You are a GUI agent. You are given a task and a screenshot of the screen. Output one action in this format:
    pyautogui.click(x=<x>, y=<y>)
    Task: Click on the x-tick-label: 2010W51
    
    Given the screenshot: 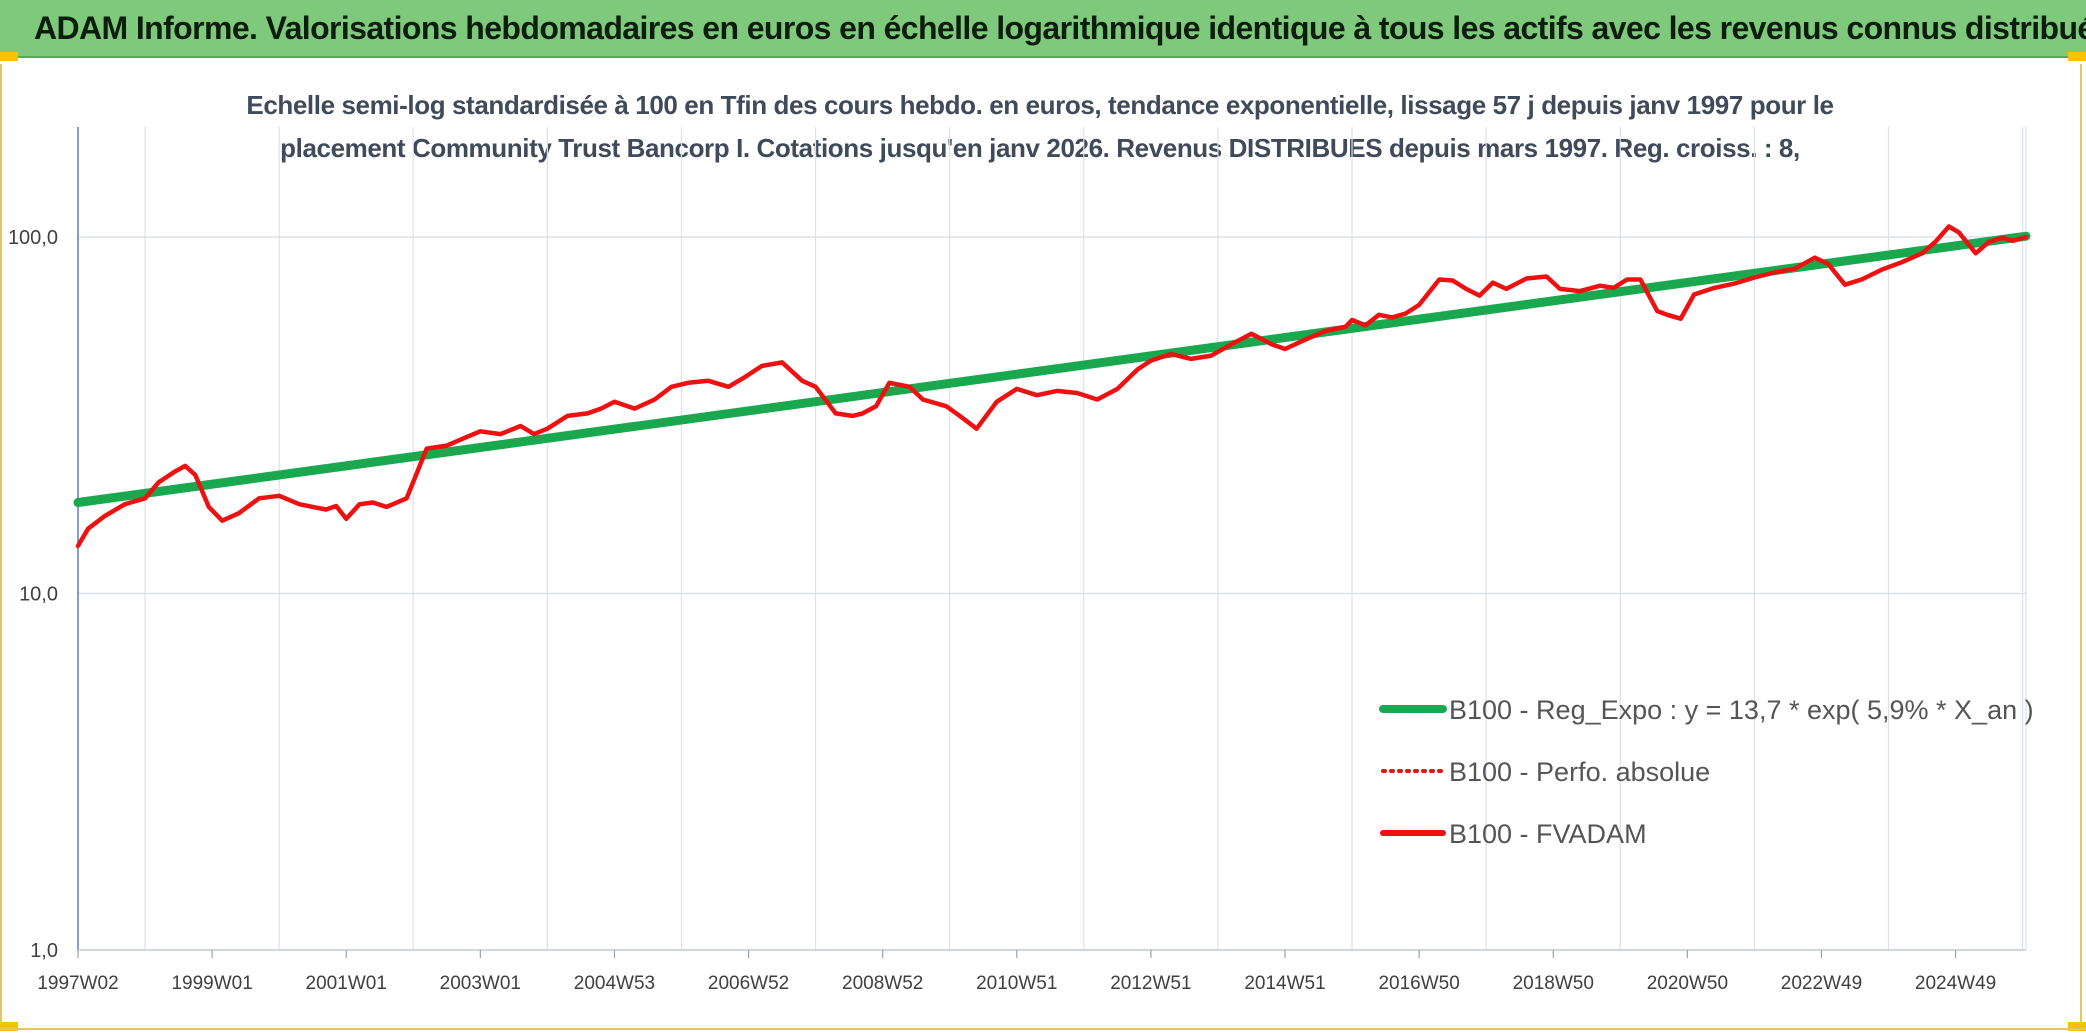 What is the action you would take?
    pyautogui.click(x=1016, y=983)
    